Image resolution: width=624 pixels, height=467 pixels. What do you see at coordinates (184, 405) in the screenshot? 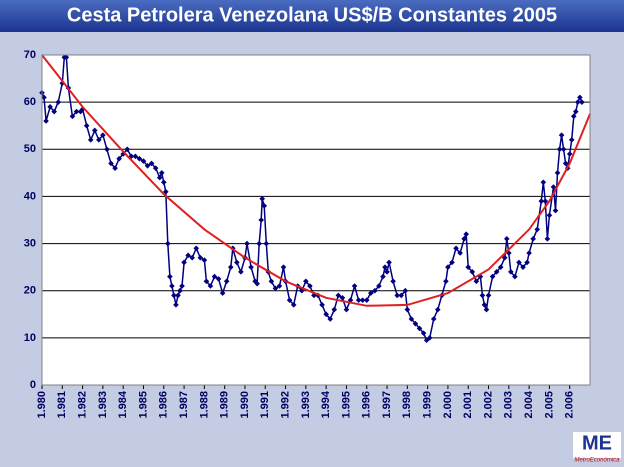
I see `x-tick-label: 1.987` at bounding box center [184, 405].